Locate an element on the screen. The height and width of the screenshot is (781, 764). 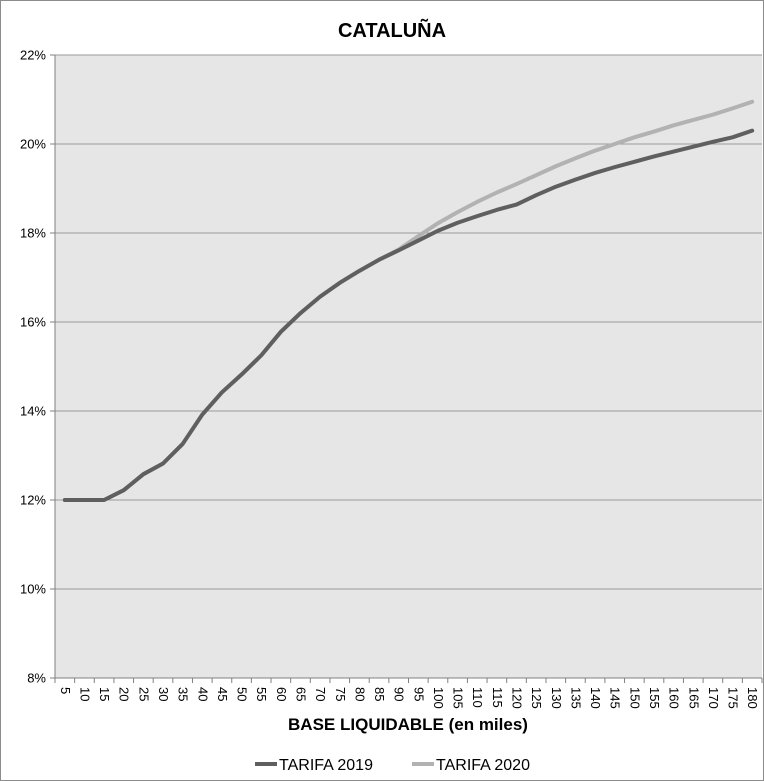
y-tick-label: 10% is located at coordinates (33, 589).